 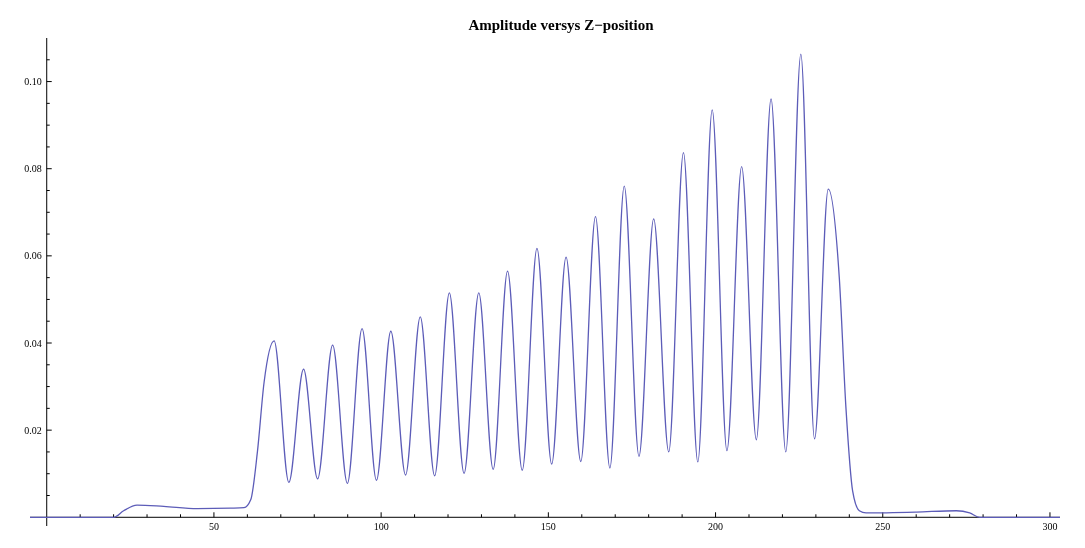 I want to click on x-tick-label: 300, so click(x=1050, y=527).